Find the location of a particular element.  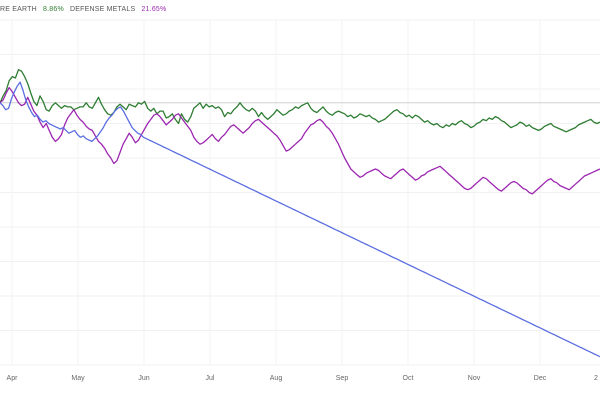

x-tick-label: 2 is located at coordinates (596, 378).